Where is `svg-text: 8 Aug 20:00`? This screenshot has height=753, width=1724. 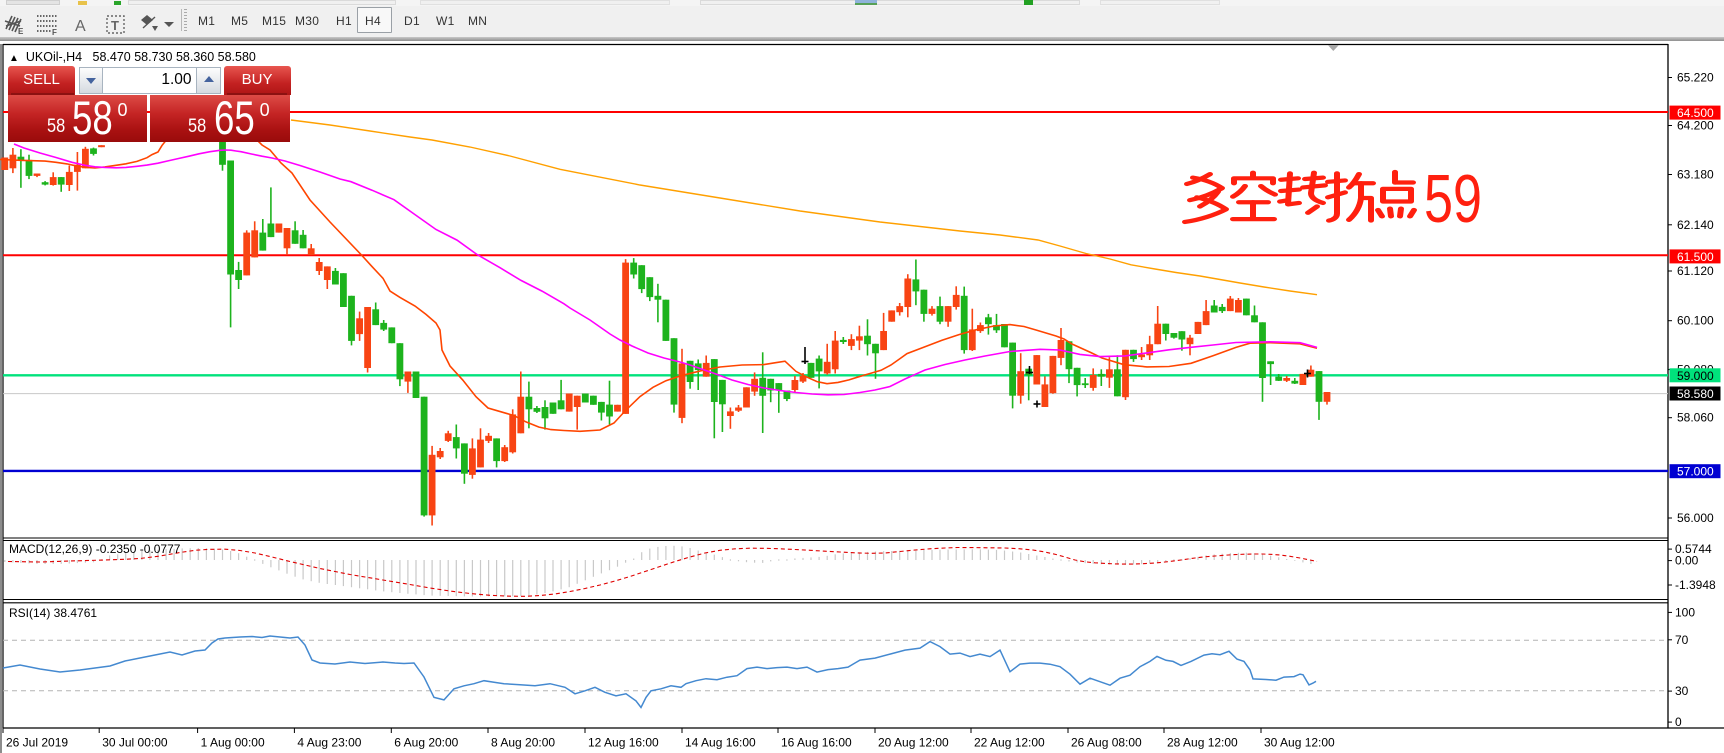 svg-text: 8 Aug 20:00 is located at coordinates (523, 743).